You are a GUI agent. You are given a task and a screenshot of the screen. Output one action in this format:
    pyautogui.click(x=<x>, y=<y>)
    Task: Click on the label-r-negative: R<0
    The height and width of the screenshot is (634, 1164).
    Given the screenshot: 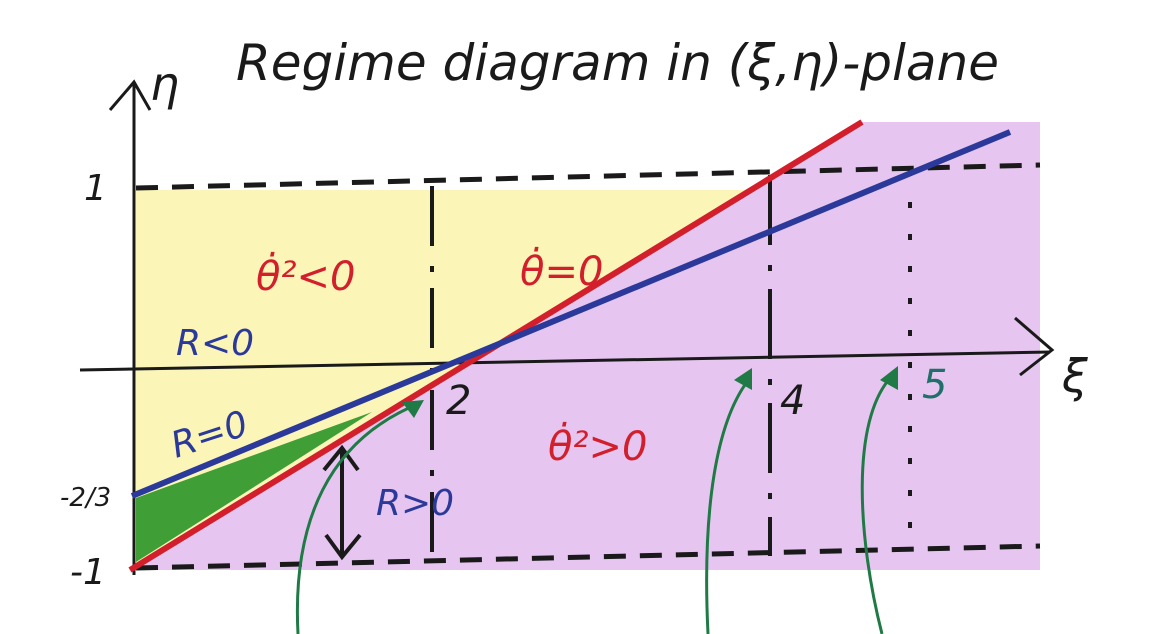 What is the action you would take?
    pyautogui.click(x=215, y=343)
    